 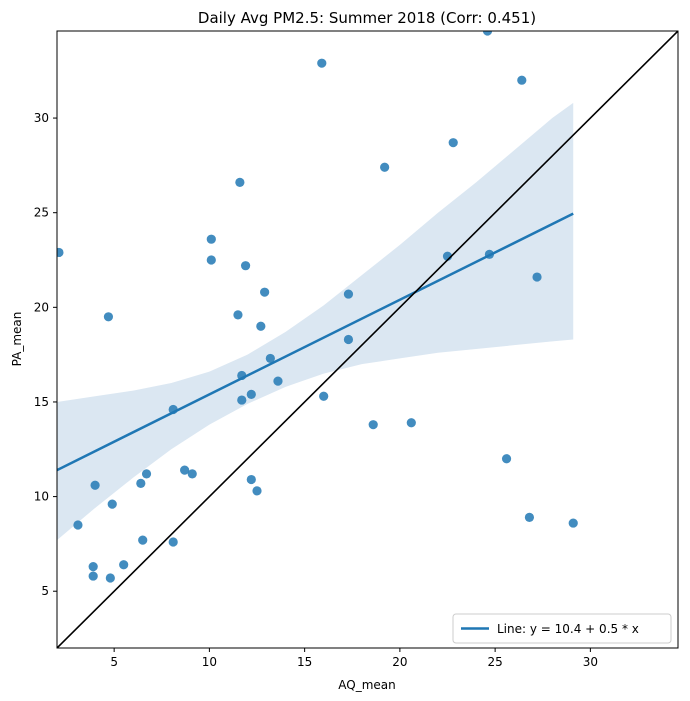 I want to click on y-tick-label: 10, so click(x=41, y=497).